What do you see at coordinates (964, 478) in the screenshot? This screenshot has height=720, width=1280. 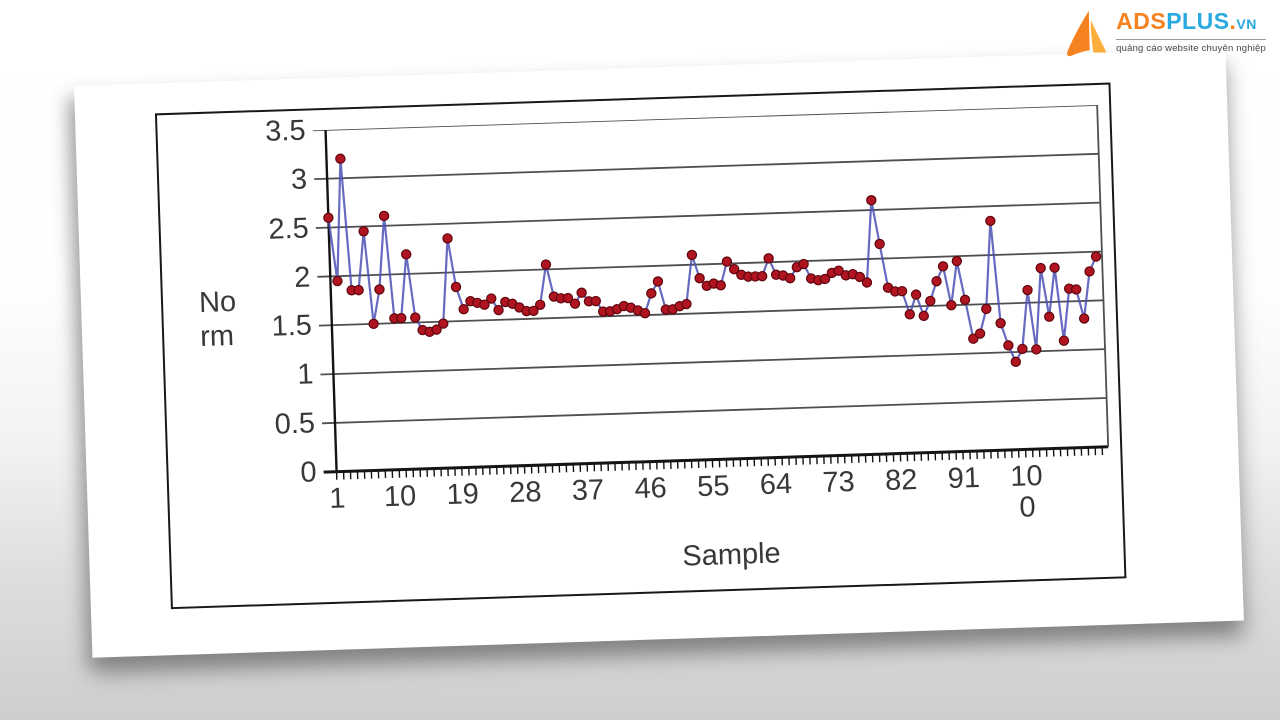 I see `x-tick-label: 91` at bounding box center [964, 478].